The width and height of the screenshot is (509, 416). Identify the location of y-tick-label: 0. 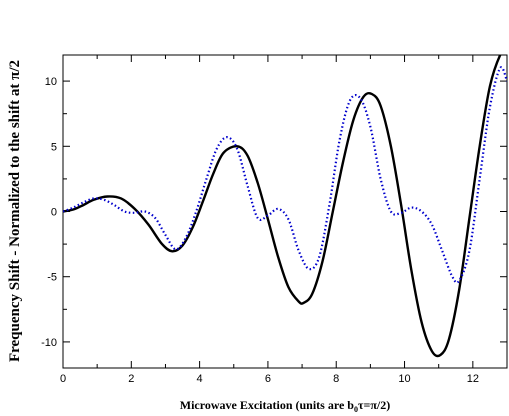
(54, 213).